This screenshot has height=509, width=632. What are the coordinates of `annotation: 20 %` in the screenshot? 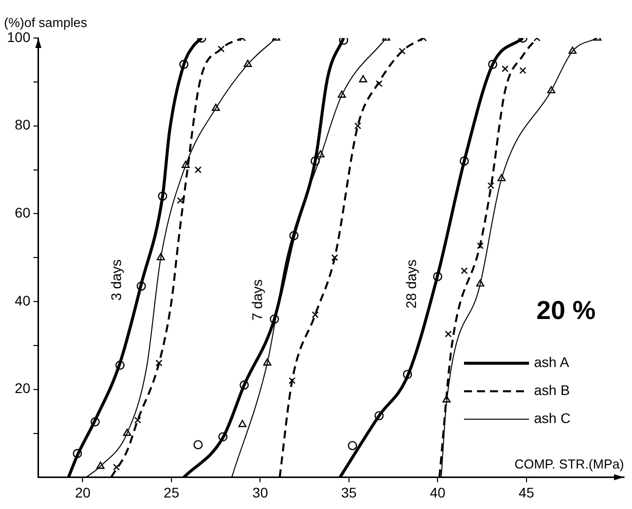 It's located at (566, 310).